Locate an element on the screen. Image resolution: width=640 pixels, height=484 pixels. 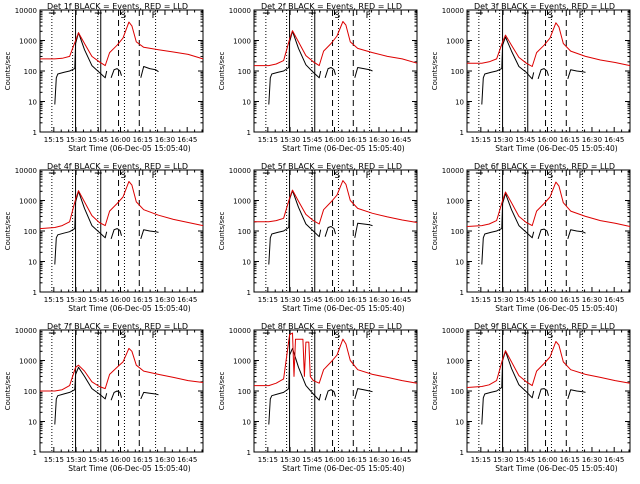
panel-title: Det 2f BLACK = Events, RED = LLD is located at coordinates (331, 6).